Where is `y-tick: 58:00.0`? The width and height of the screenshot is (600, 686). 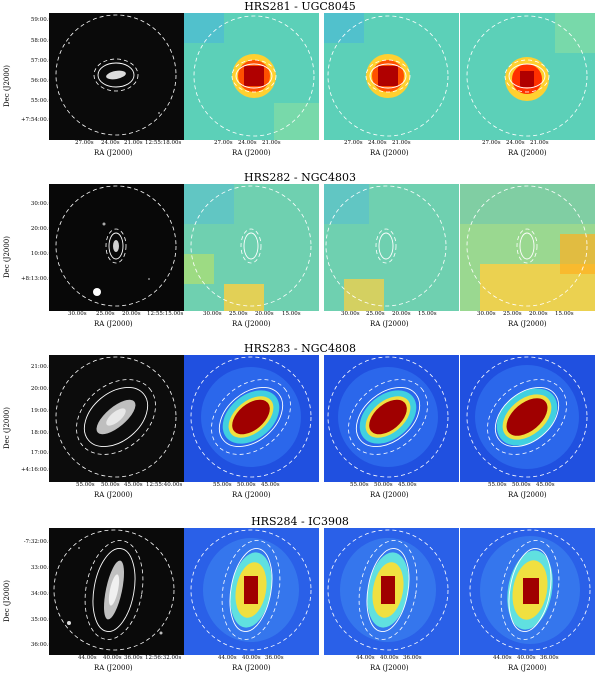
y-tick: 58:00.0 is located at coordinates (41, 41).